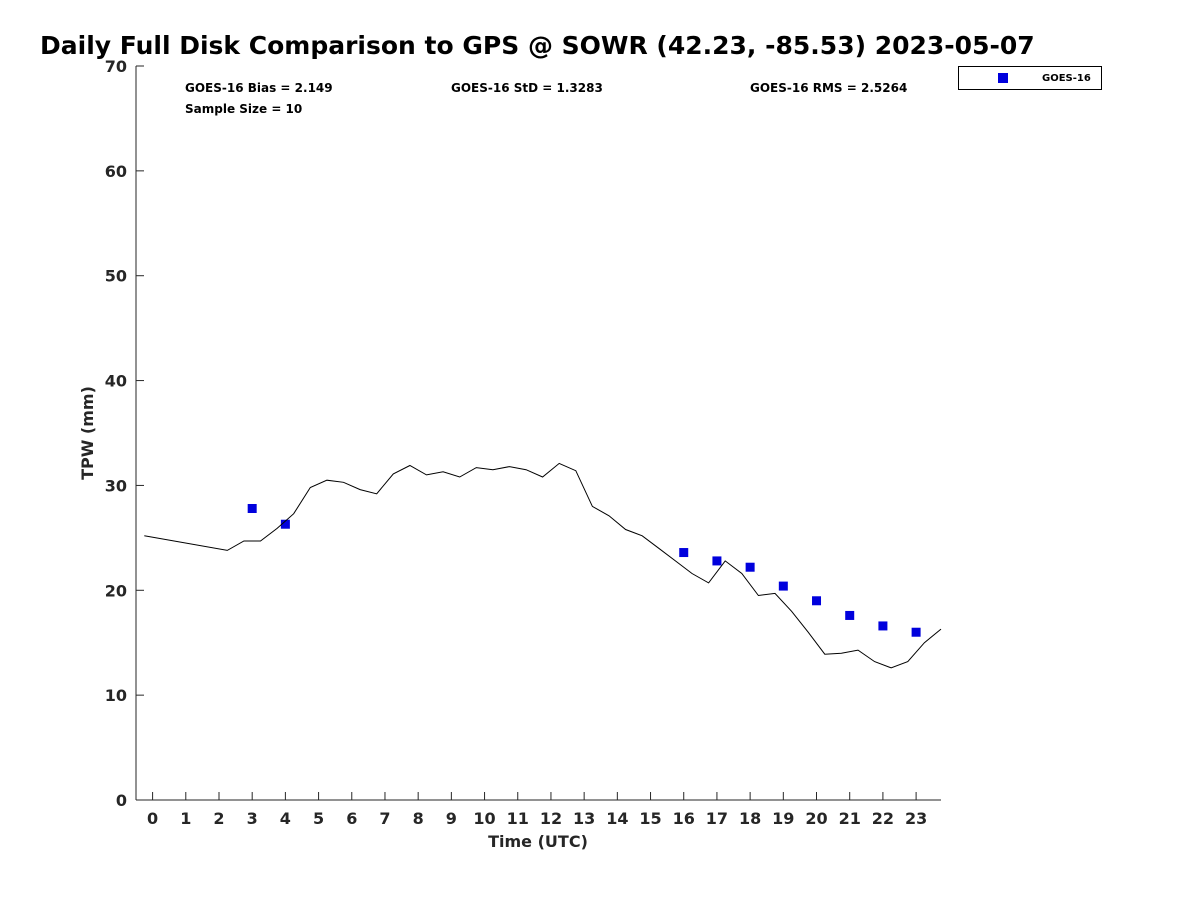  Describe the element at coordinates (828, 88) in the screenshot. I see `rms-annotation: GOES-16 RMS = 2.5264` at that location.